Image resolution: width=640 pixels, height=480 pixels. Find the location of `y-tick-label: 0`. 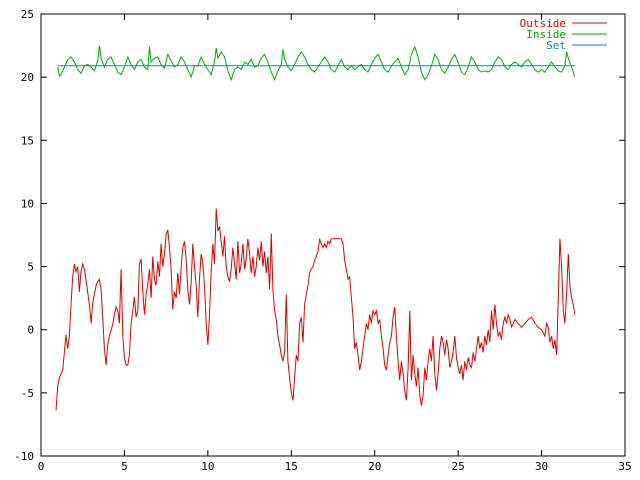

y-tick-label: 0 is located at coordinates (30, 330).